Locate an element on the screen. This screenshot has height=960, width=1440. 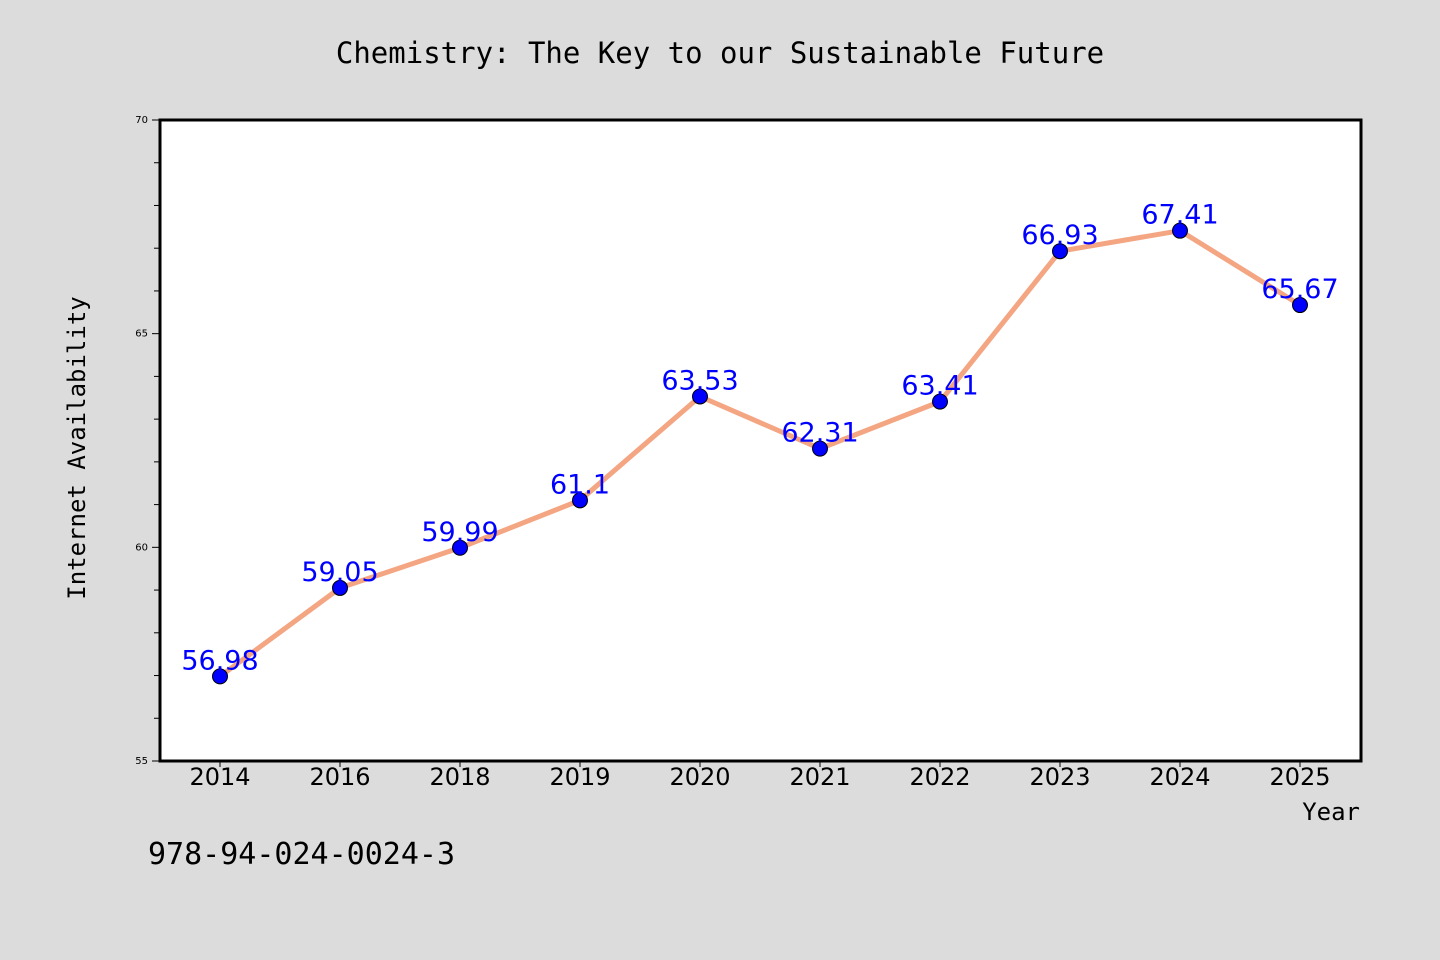
y-tick-label: 70 is located at coordinates (141, 120).